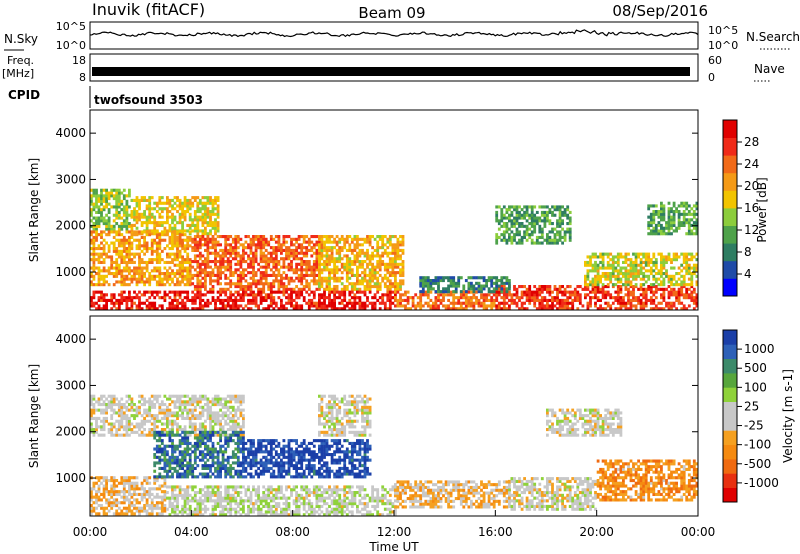  I want to click on y-tick-label: 3000, so click(70, 179).